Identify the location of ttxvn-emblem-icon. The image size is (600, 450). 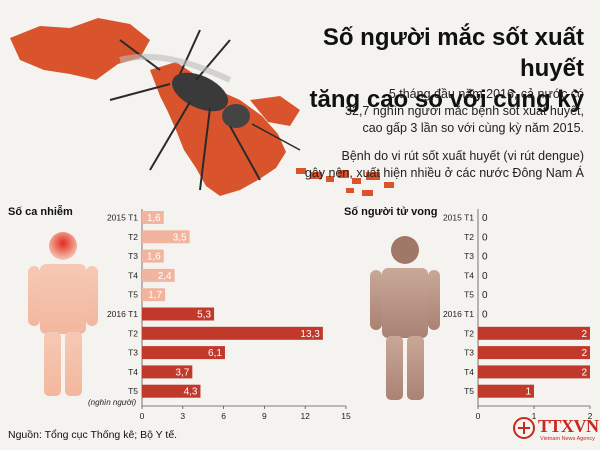
(524, 428).